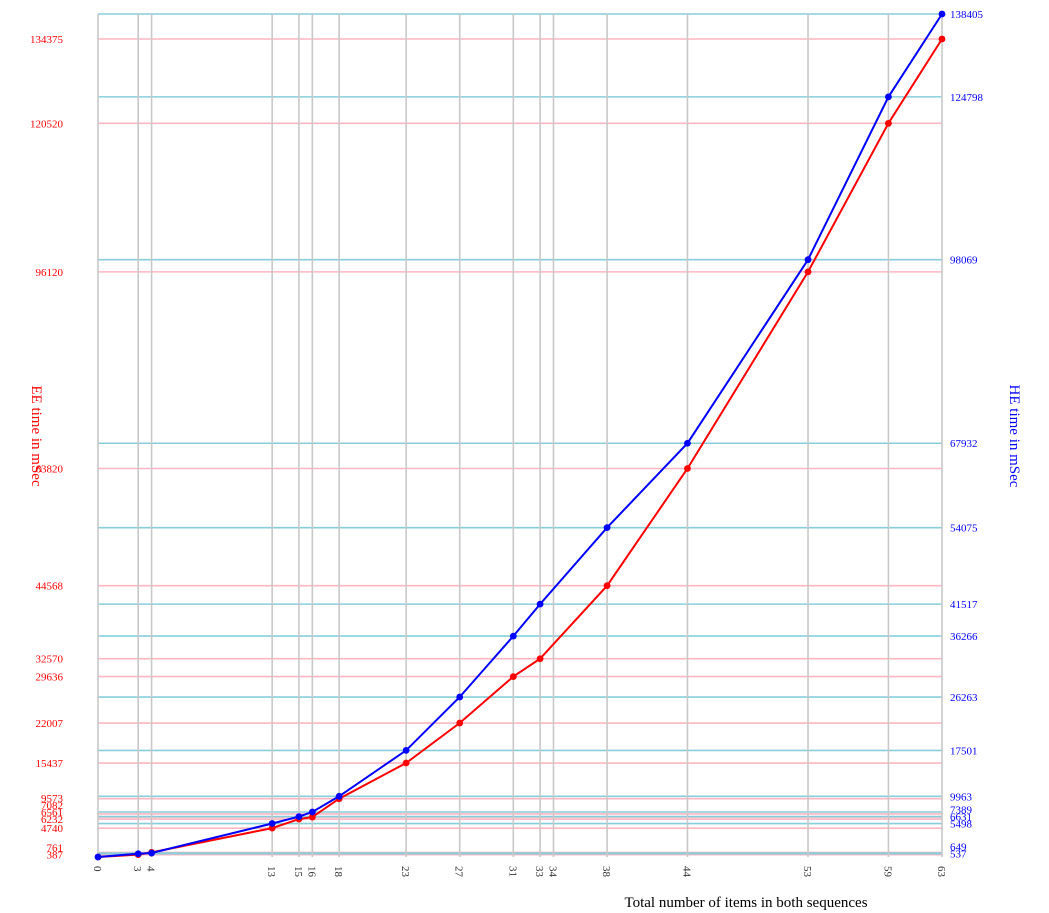  Describe the element at coordinates (50, 678) in the screenshot. I see `left-tick-label: 29636` at that location.